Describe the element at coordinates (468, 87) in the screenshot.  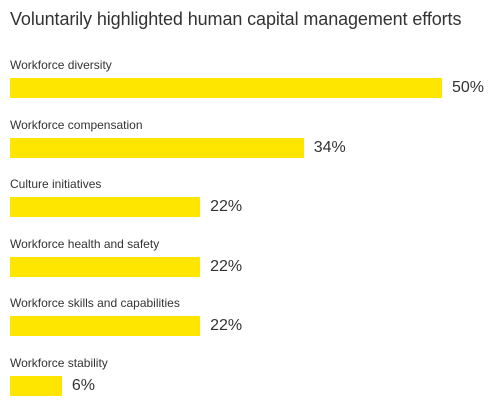
I see `value-label: 50%` at that location.